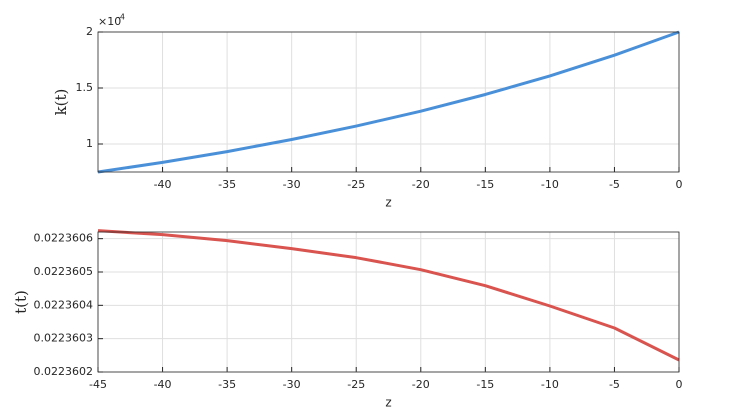 The height and width of the screenshot is (420, 750). What do you see at coordinates (109, 21) in the screenshot?
I see `y-multiplier: ×10` at bounding box center [109, 21].